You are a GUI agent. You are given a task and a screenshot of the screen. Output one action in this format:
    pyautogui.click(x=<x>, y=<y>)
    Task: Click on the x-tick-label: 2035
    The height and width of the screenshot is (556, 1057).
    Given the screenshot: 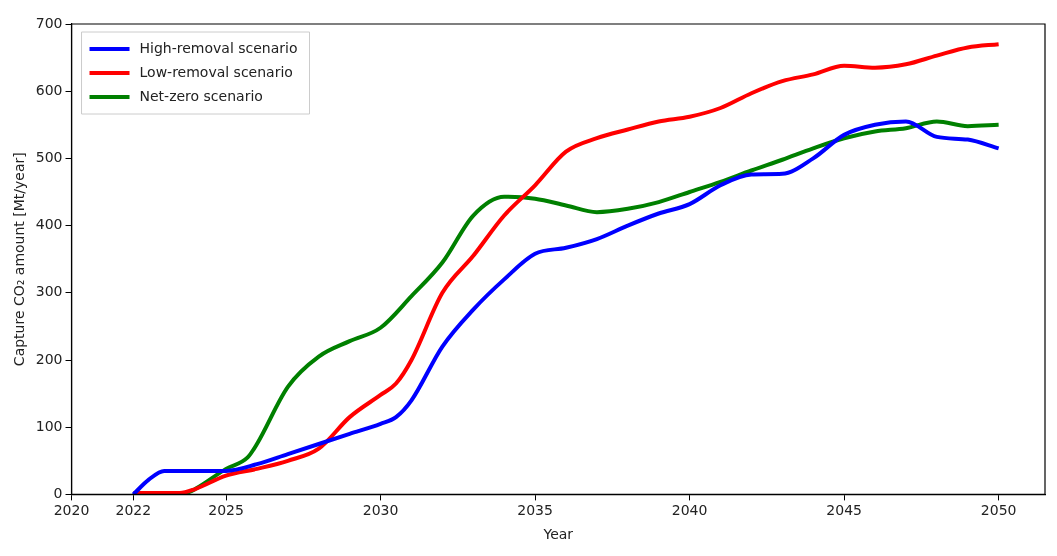 What is the action you would take?
    pyautogui.click(x=535, y=510)
    